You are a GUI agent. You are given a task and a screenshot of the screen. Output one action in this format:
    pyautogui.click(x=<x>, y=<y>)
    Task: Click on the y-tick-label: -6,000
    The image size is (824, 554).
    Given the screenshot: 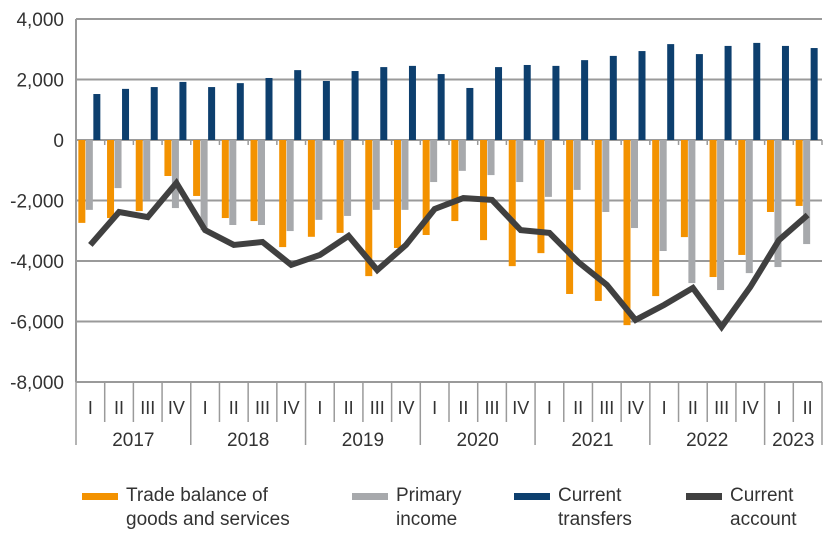 What is the action you would take?
    pyautogui.click(x=37, y=323)
    